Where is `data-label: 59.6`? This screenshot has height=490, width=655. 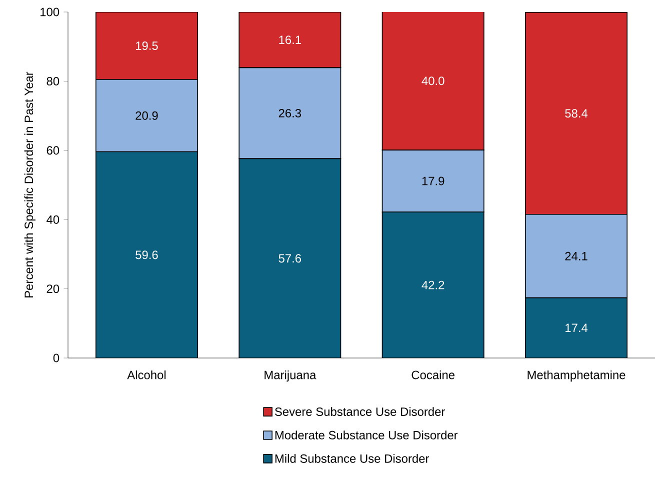 data-label: 59.6 is located at coordinates (147, 255).